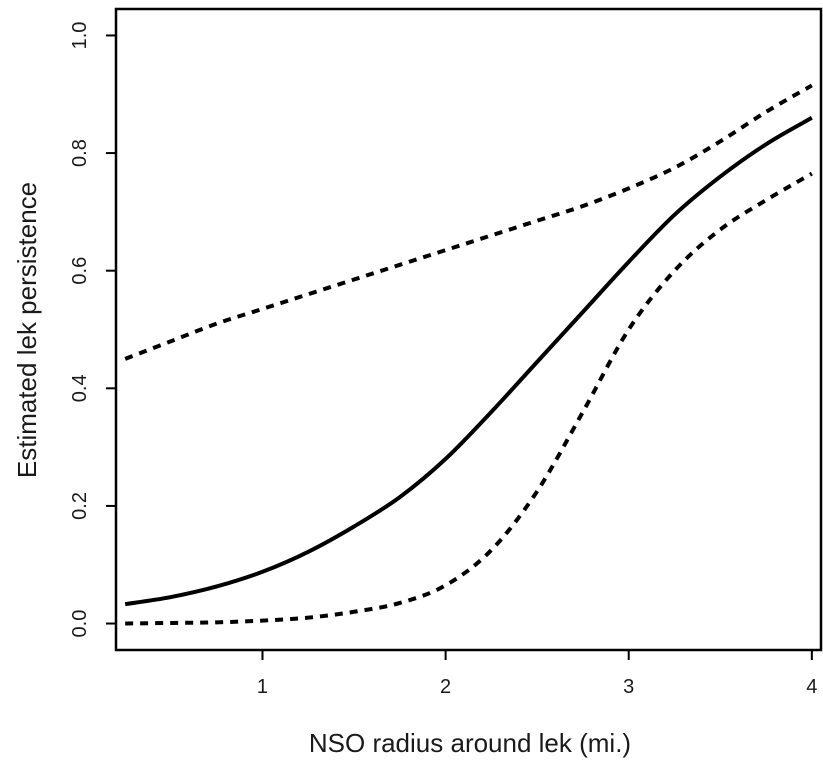 The image size is (823, 764). What do you see at coordinates (445, 687) in the screenshot?
I see `x-tick-label: 2` at bounding box center [445, 687].